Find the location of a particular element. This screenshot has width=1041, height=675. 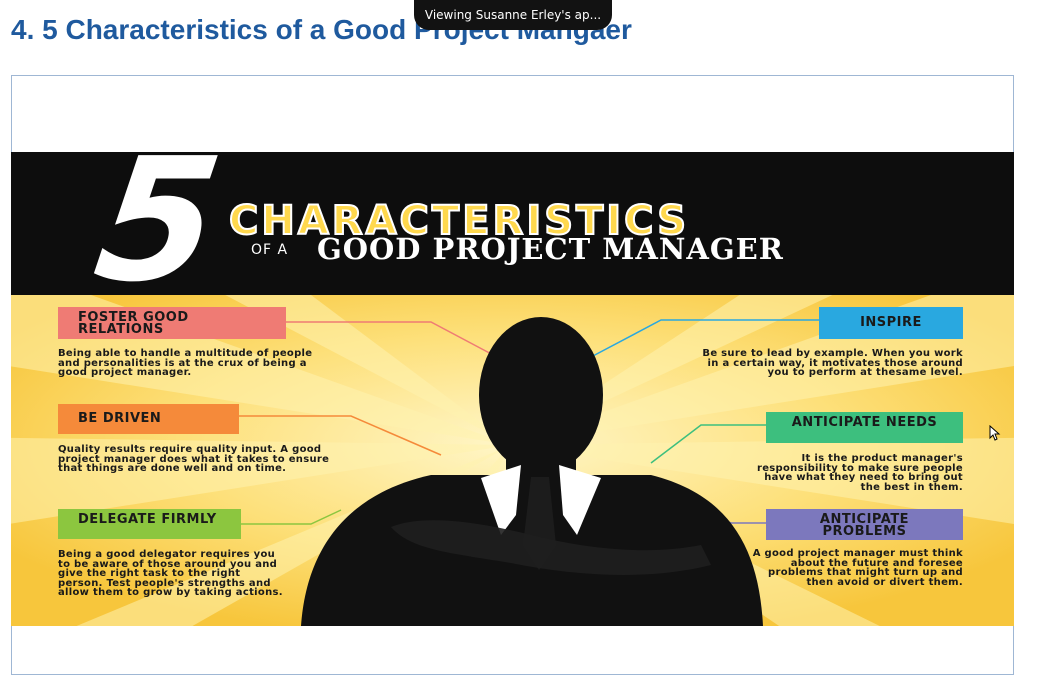

label-delegate-firmly: DELEGATE FIRMLY is located at coordinates (149, 524).